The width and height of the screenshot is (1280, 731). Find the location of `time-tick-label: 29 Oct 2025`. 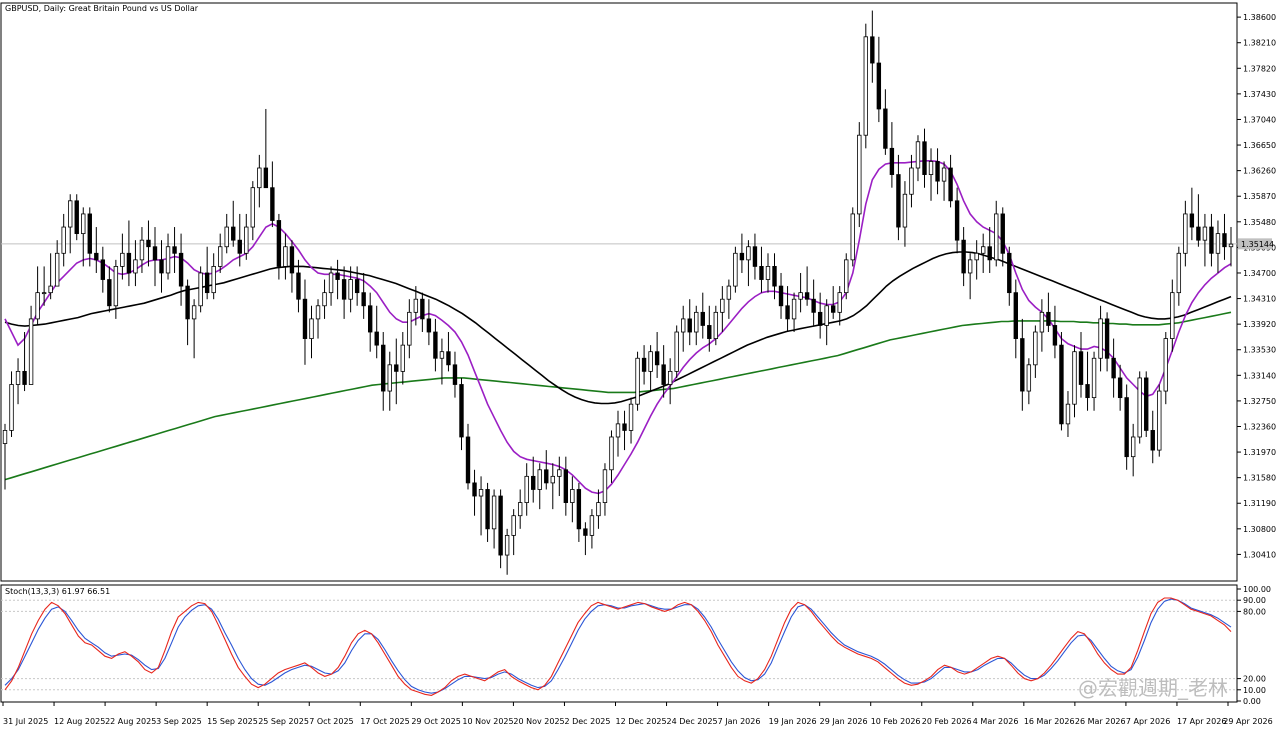

time-tick-label: 29 Oct 2025 is located at coordinates (435, 721).